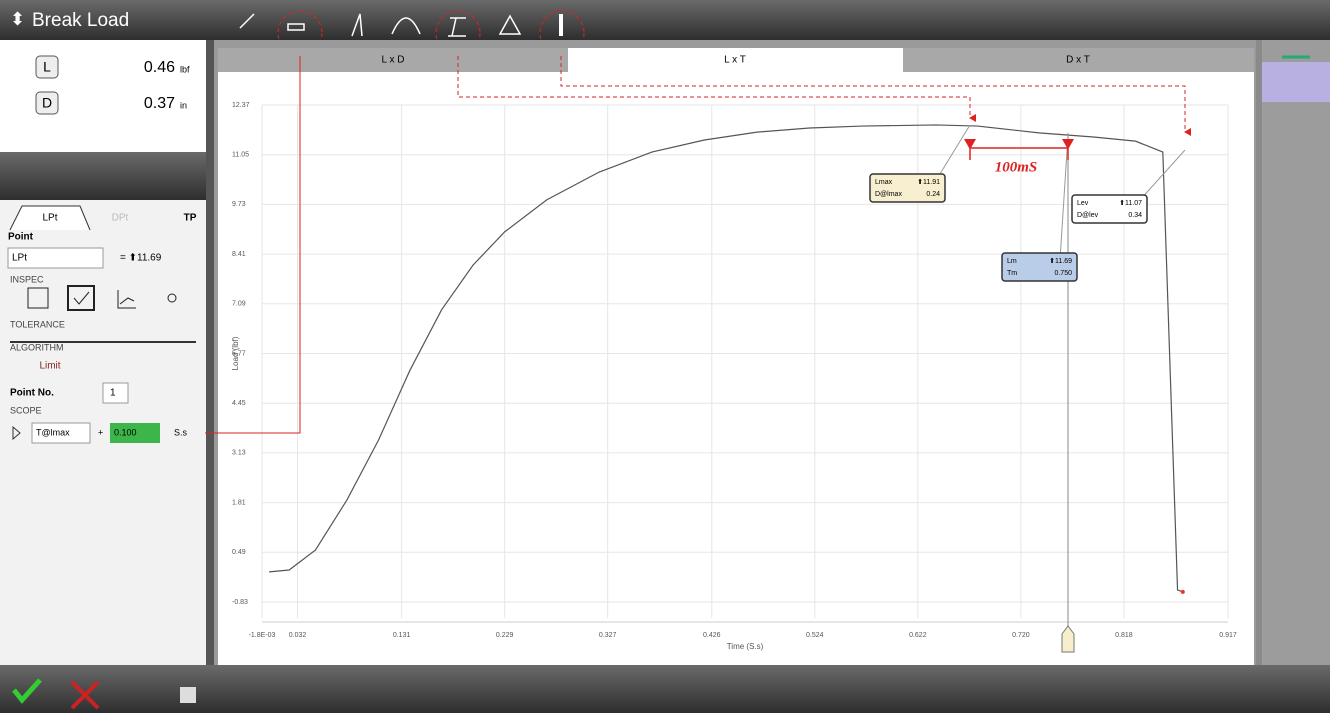  What do you see at coordinates (1124, 635) in the screenshot?
I see `x-tick-label: 0.818` at bounding box center [1124, 635].